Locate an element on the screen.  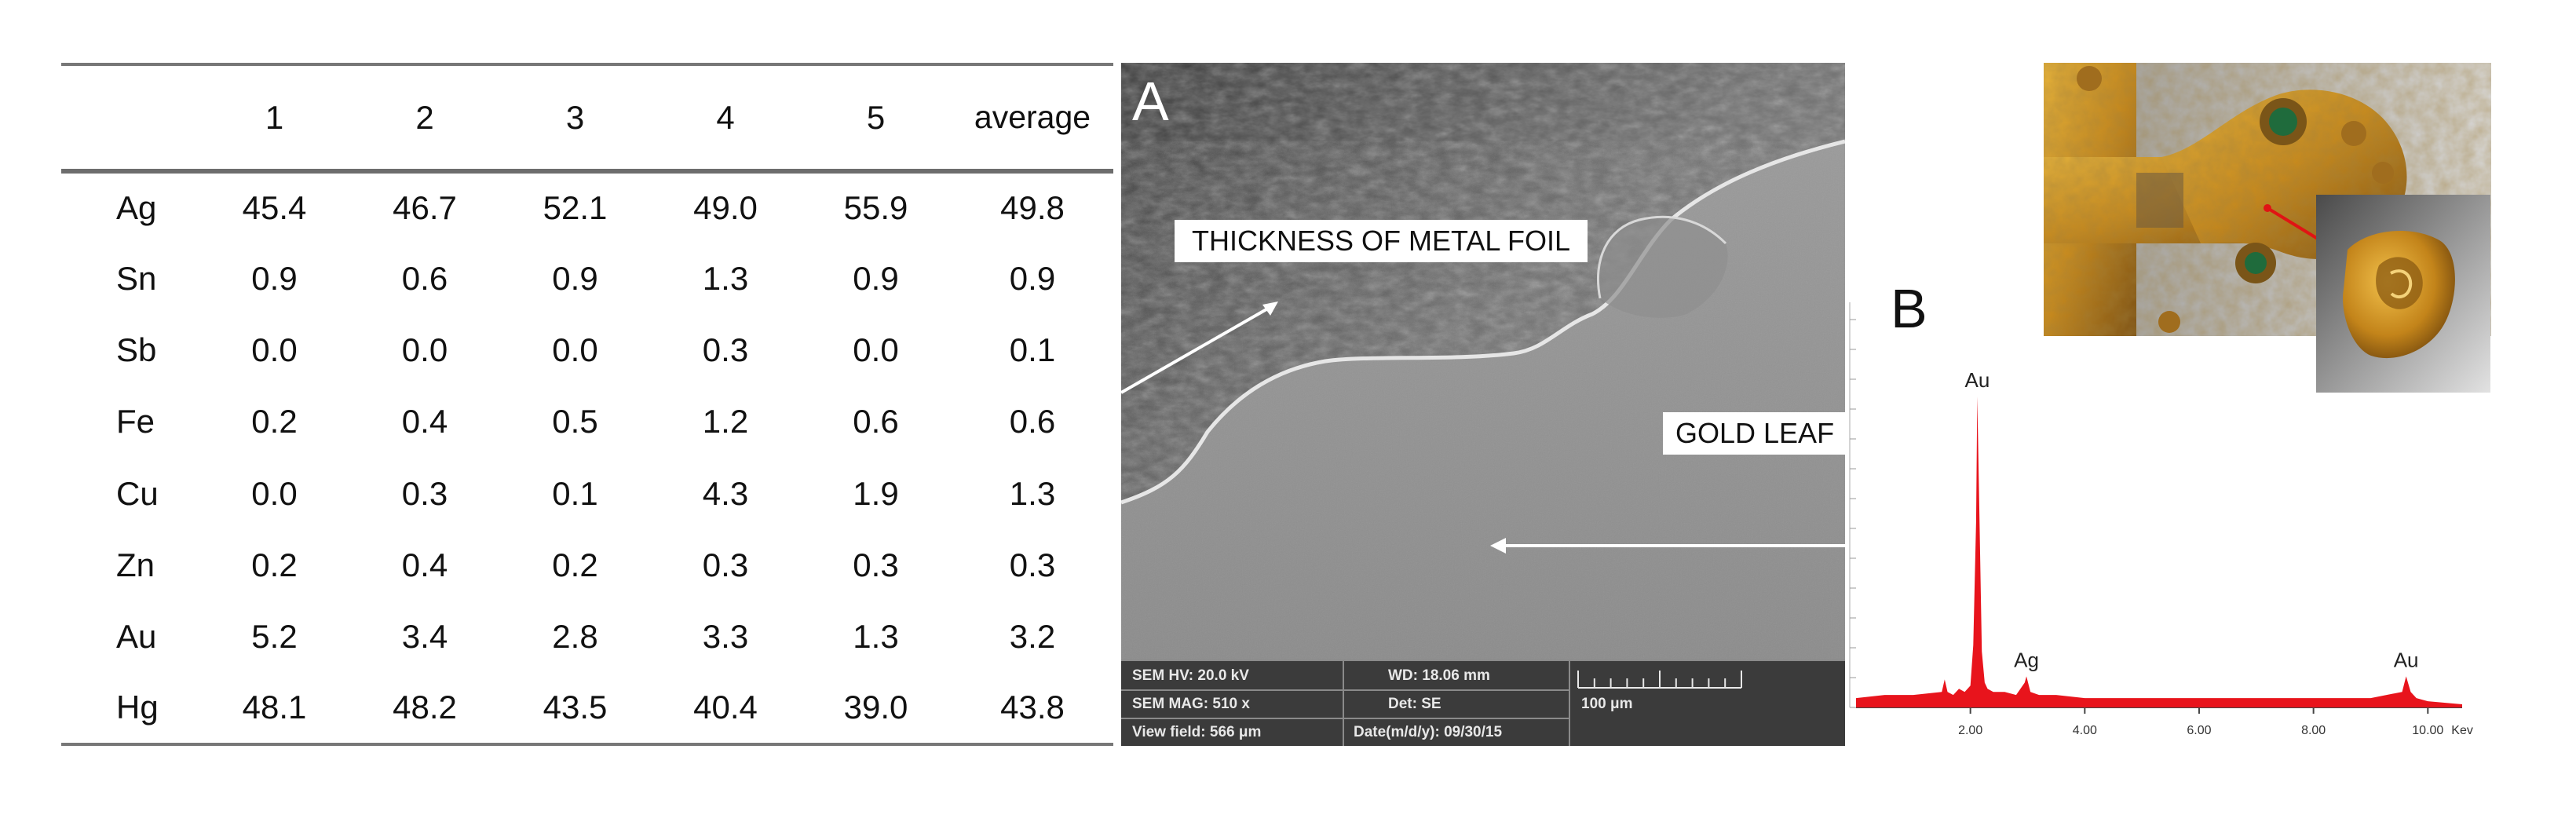
value-cell: 3.3 is located at coordinates (725, 637).